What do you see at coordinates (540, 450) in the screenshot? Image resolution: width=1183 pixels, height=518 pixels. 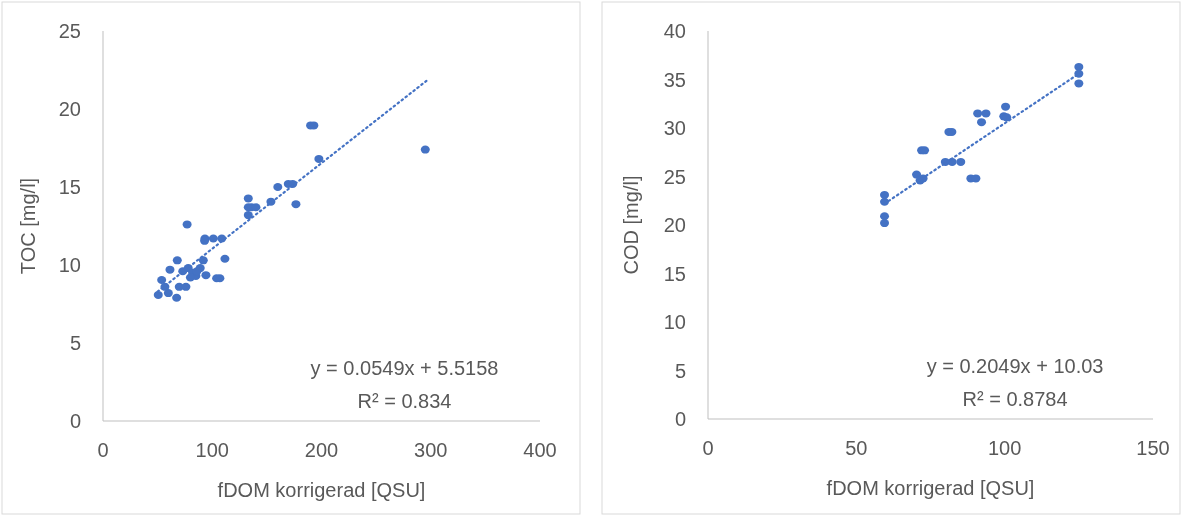 I see `x-tick-label: 400` at bounding box center [540, 450].